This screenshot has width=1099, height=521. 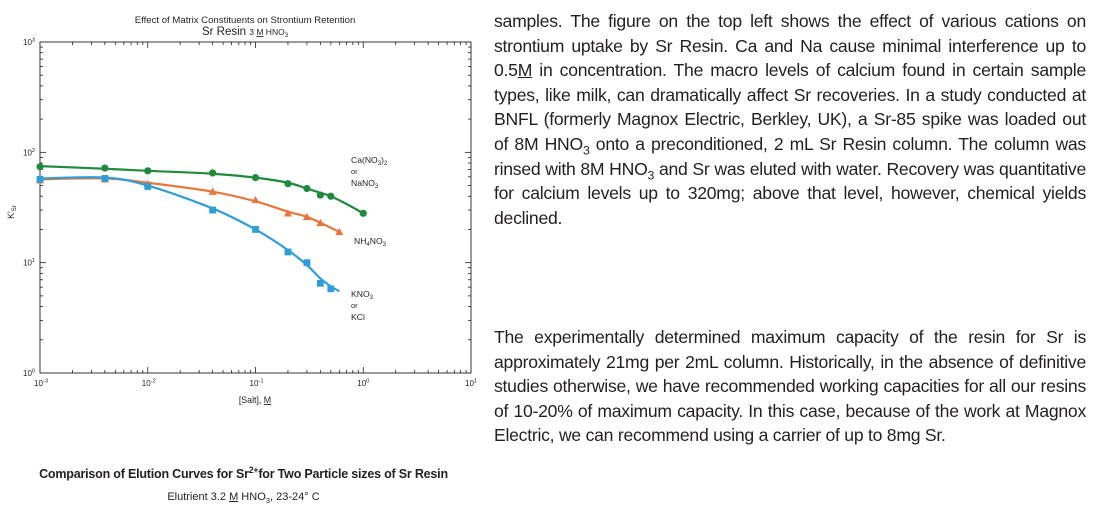 What do you see at coordinates (525, 70) in the screenshot?
I see `para1-molar-unit: M` at bounding box center [525, 70].